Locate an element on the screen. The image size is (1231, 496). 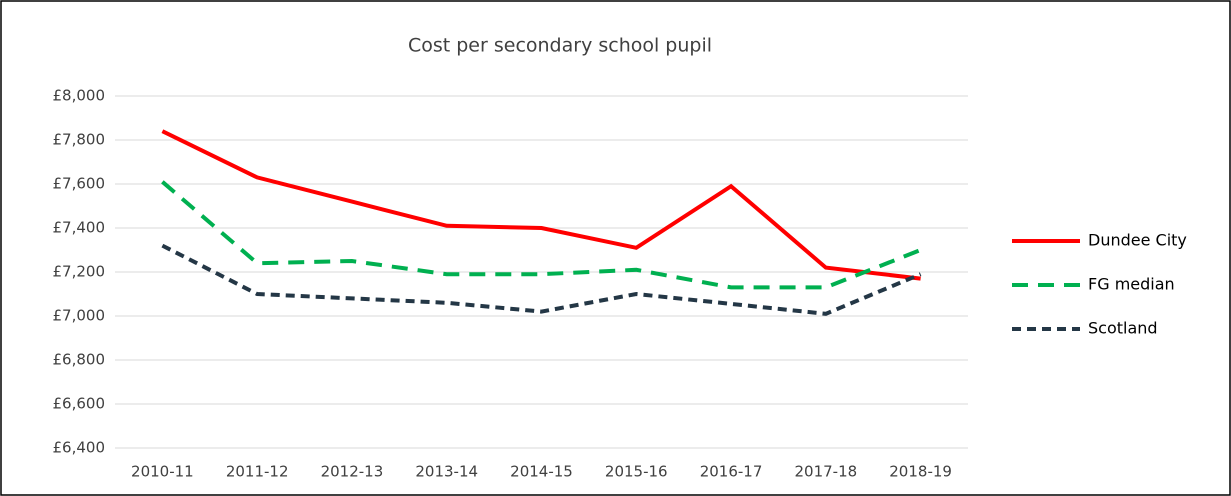
y-tick-label: £7,600 is located at coordinates (79, 184).